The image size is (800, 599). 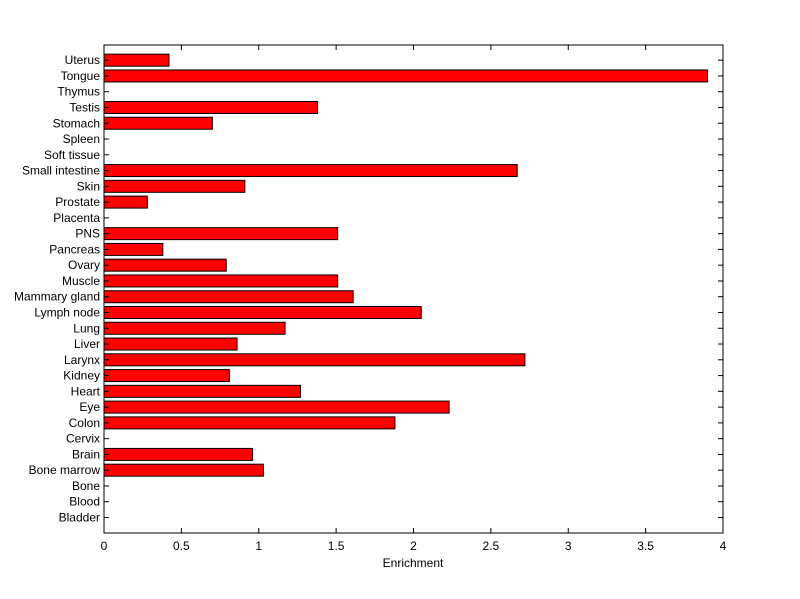 I want to click on y-tick-label-lymph-node: Lymph node, so click(x=67, y=312).